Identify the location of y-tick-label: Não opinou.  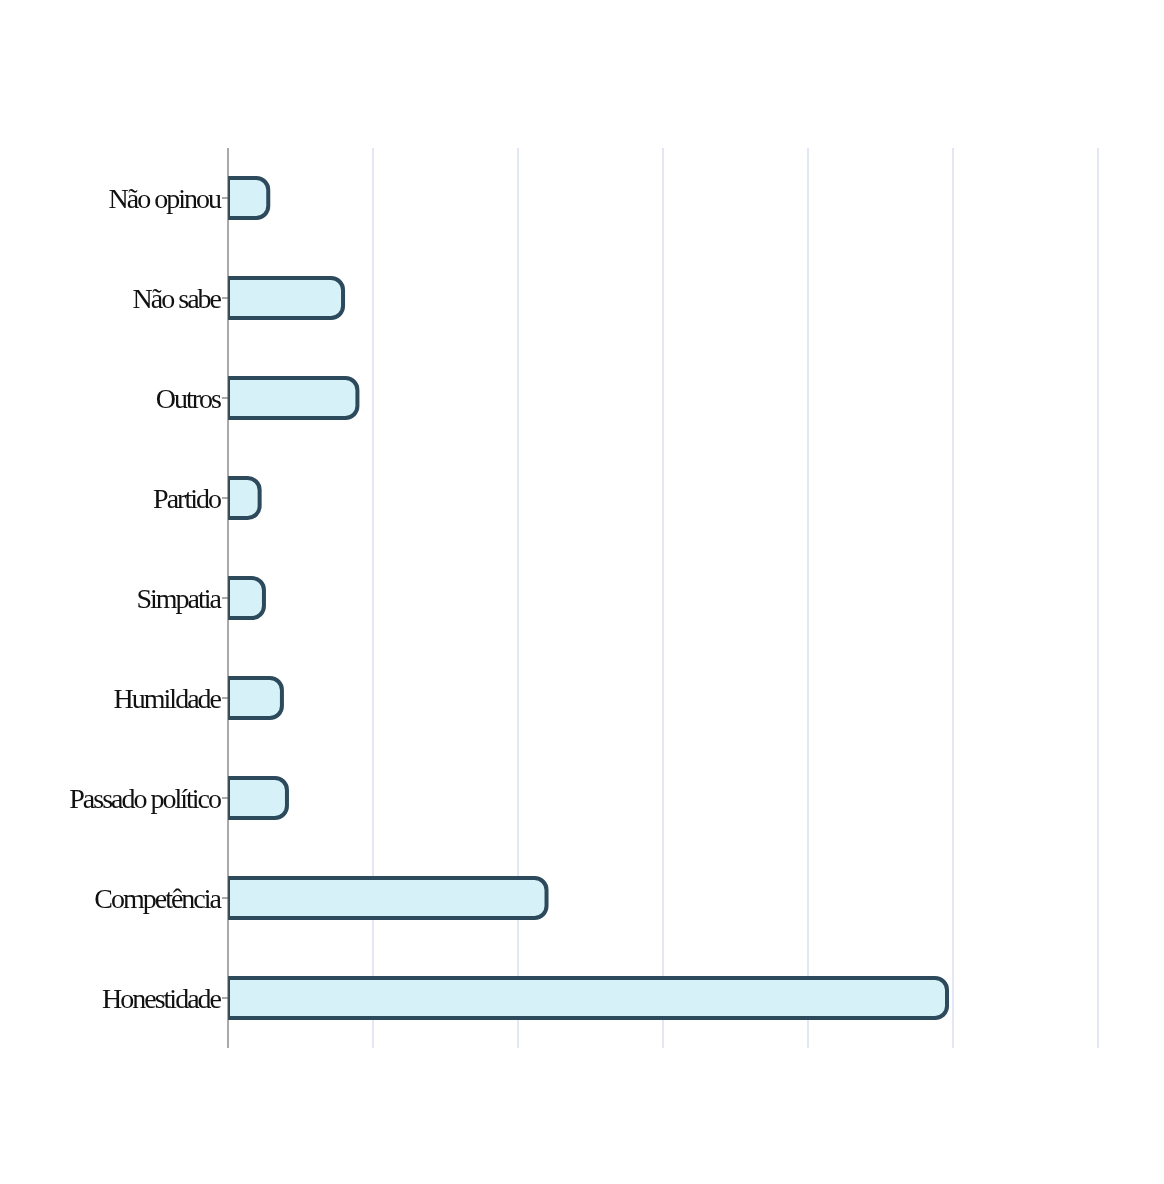
(165, 198).